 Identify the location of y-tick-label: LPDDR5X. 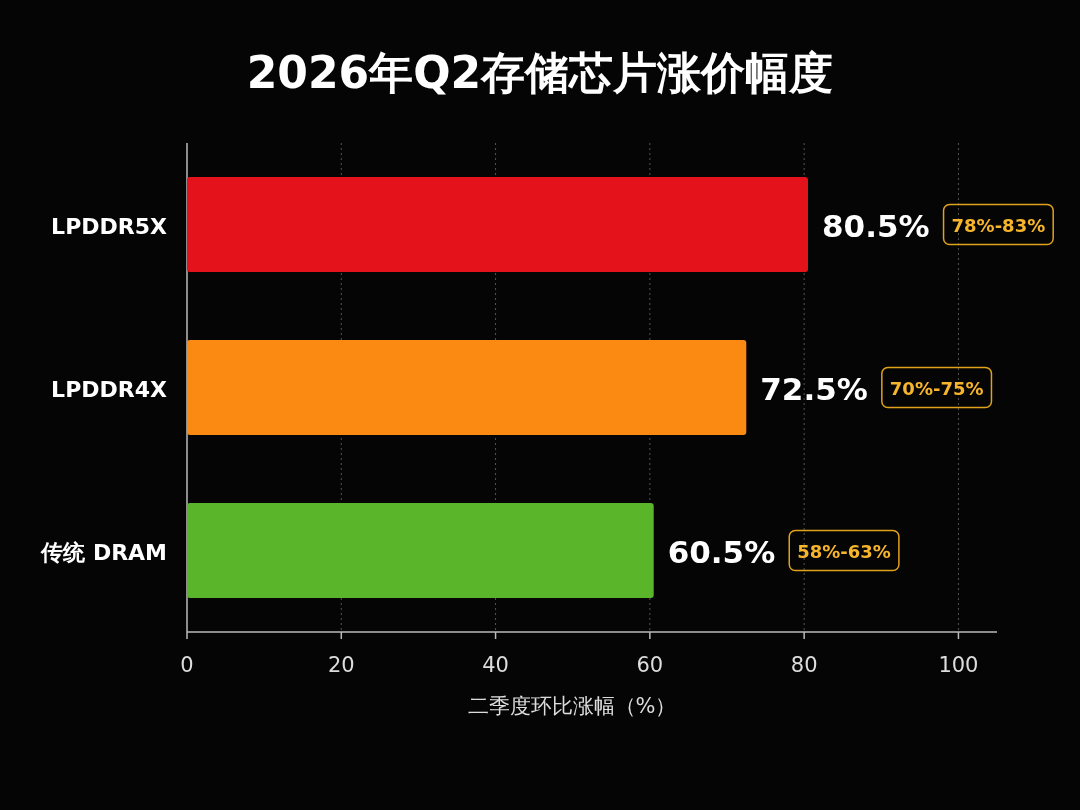
(109, 226).